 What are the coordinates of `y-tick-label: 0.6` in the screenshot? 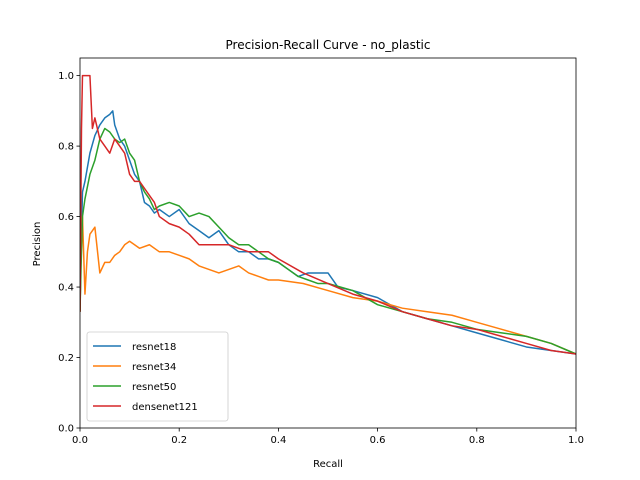 It's located at (66, 217).